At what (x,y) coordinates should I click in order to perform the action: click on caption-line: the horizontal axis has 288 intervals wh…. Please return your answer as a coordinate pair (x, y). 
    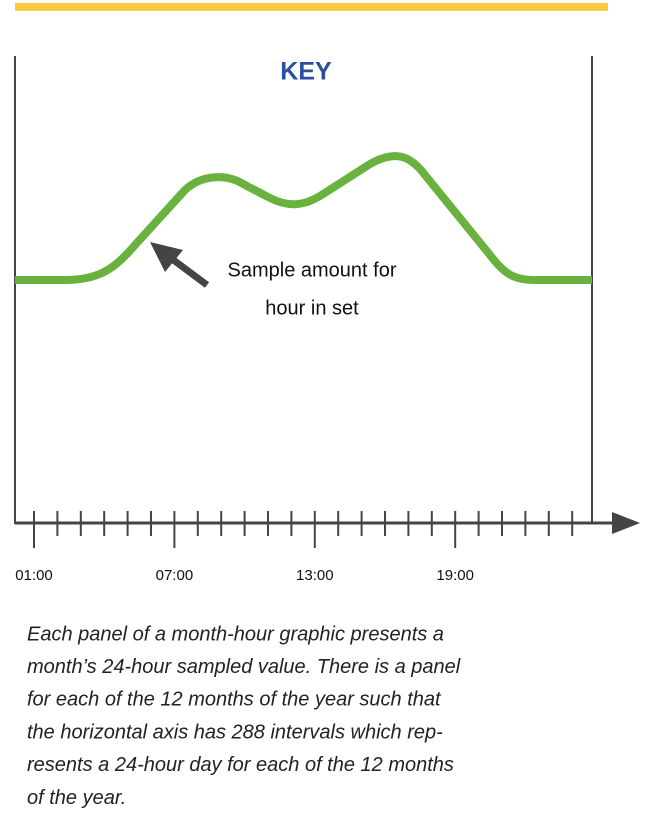
    Looking at the image, I should click on (235, 732).